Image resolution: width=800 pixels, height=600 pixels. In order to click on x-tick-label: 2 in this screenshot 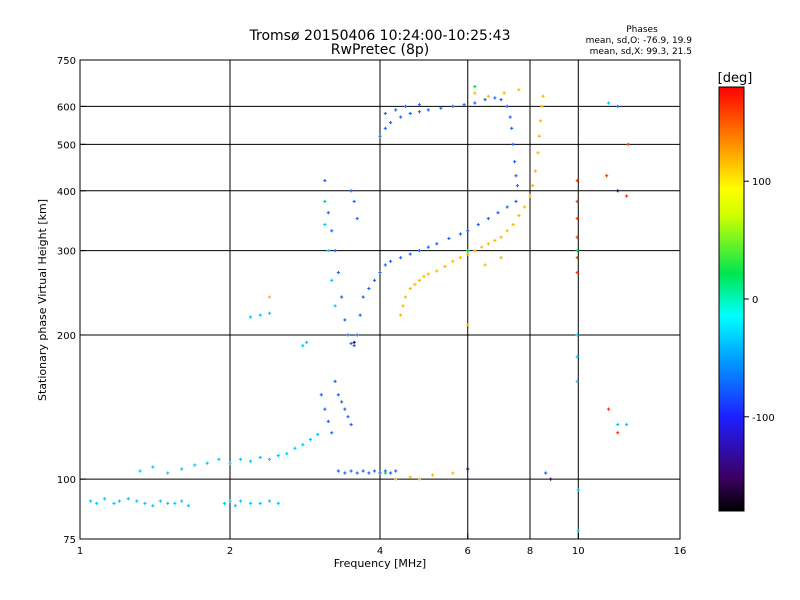, I will do `click(230, 551)`.